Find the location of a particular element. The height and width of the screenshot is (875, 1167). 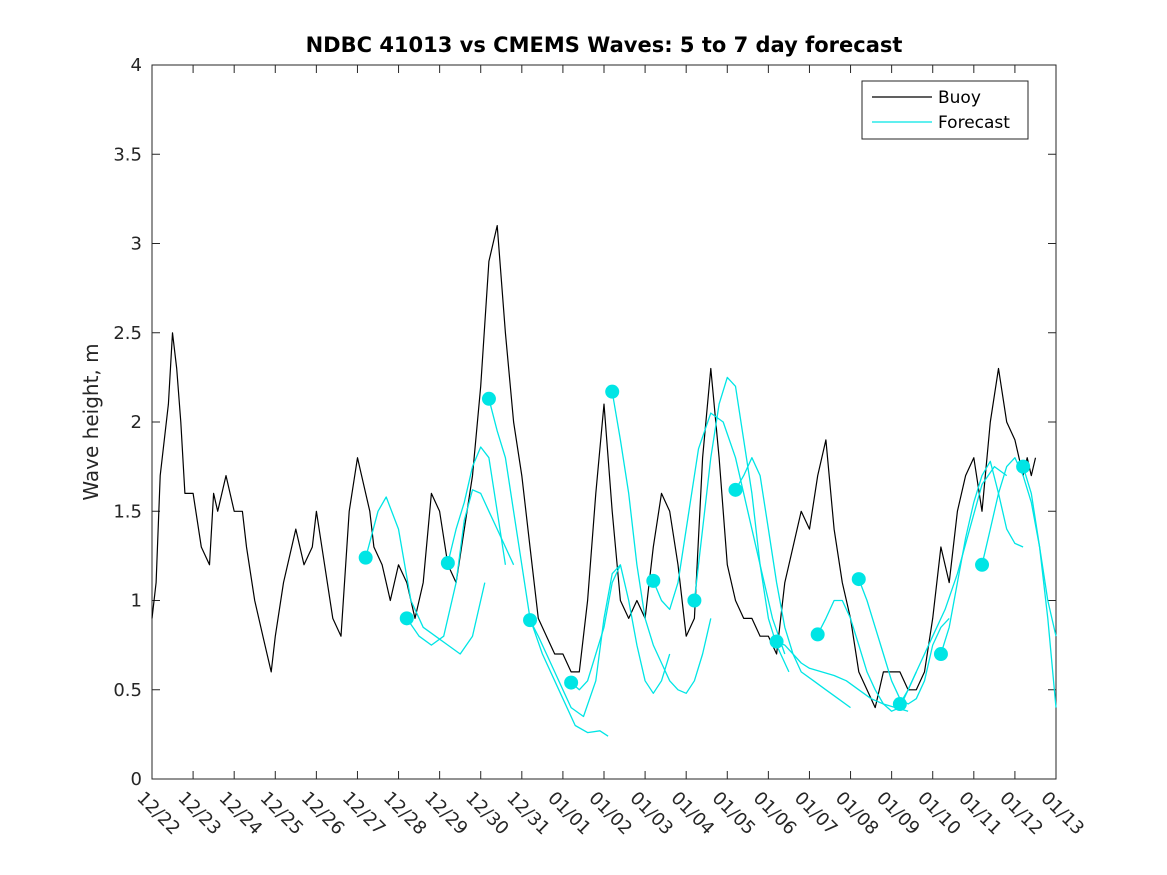

y-tick-label: 0 is located at coordinates (136, 779).